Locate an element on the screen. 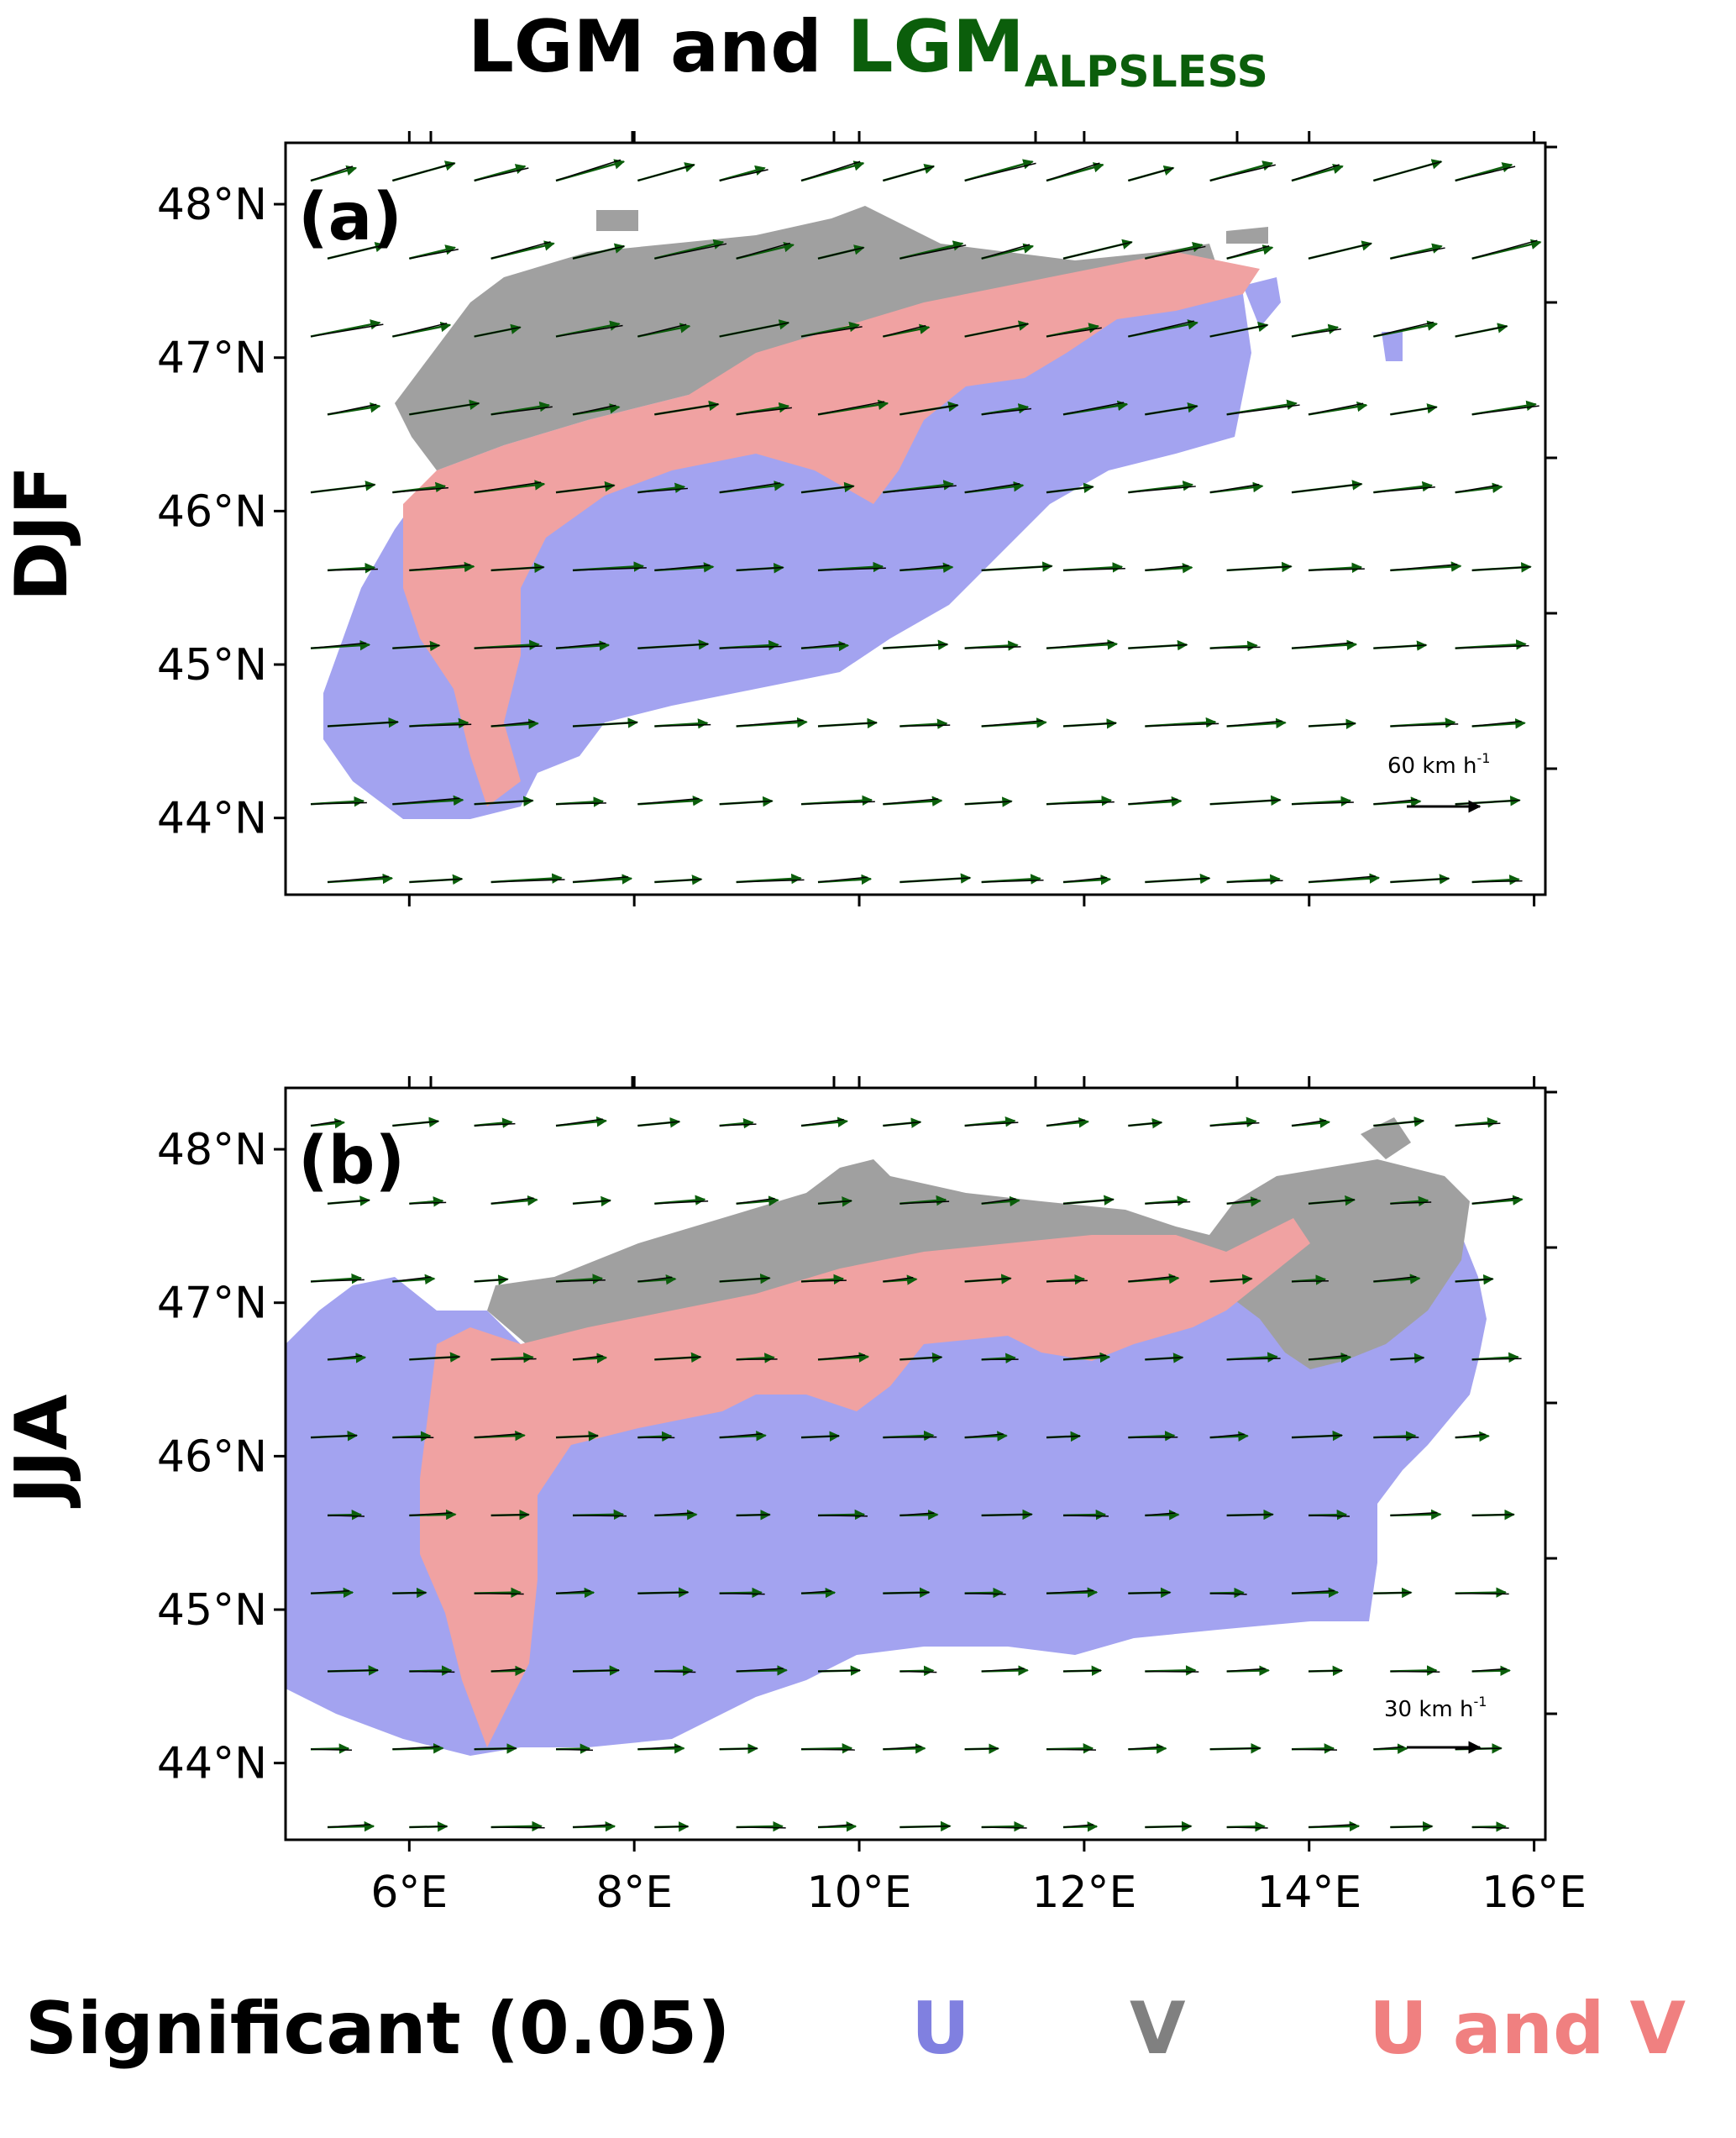 The height and width of the screenshot is (2138, 1736). title-lgm-alpsless: LGMALPSLESS is located at coordinates (1057, 51).